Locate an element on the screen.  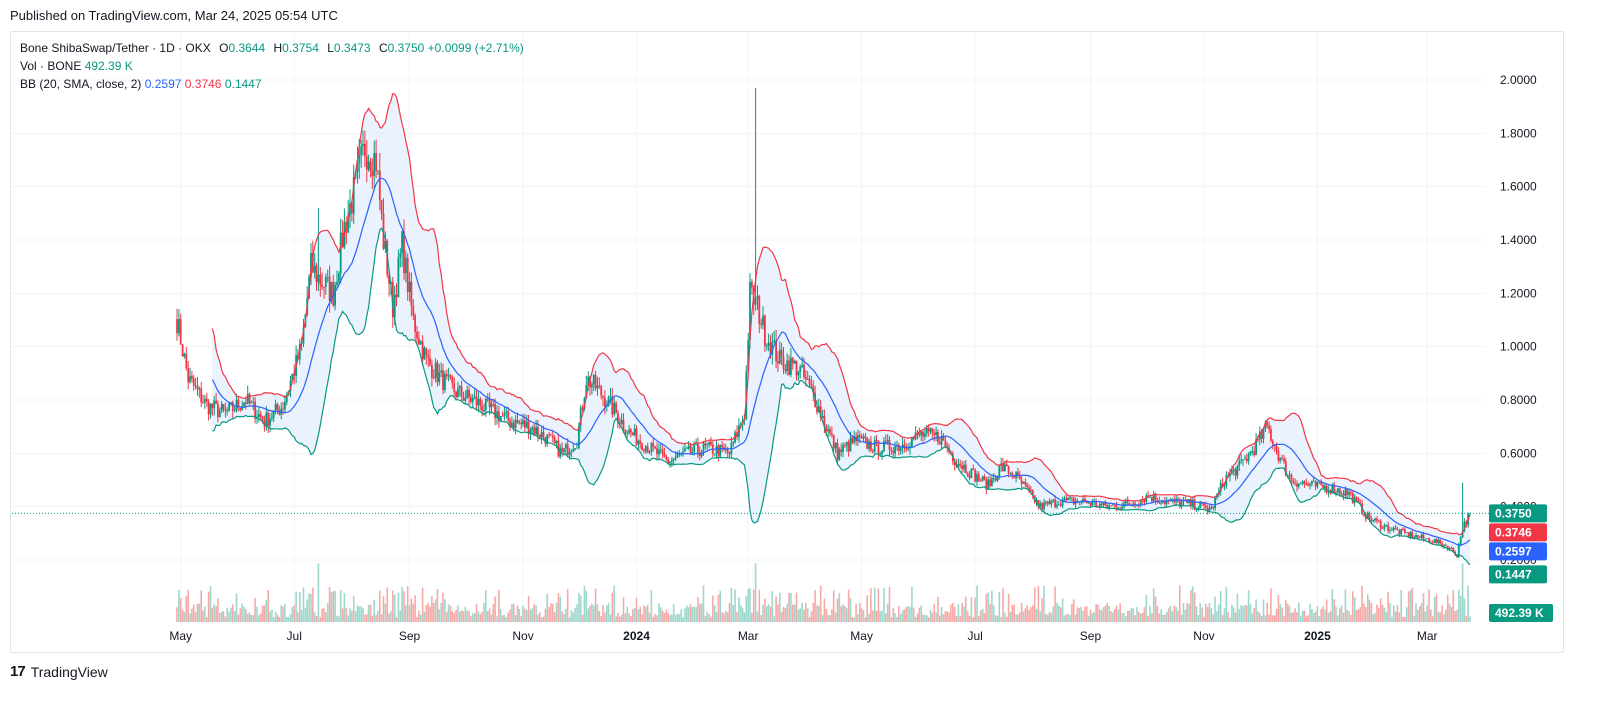
symbol-label: Bone ShibaSwap/Tether · 1D · OKX is located at coordinates (115, 48).